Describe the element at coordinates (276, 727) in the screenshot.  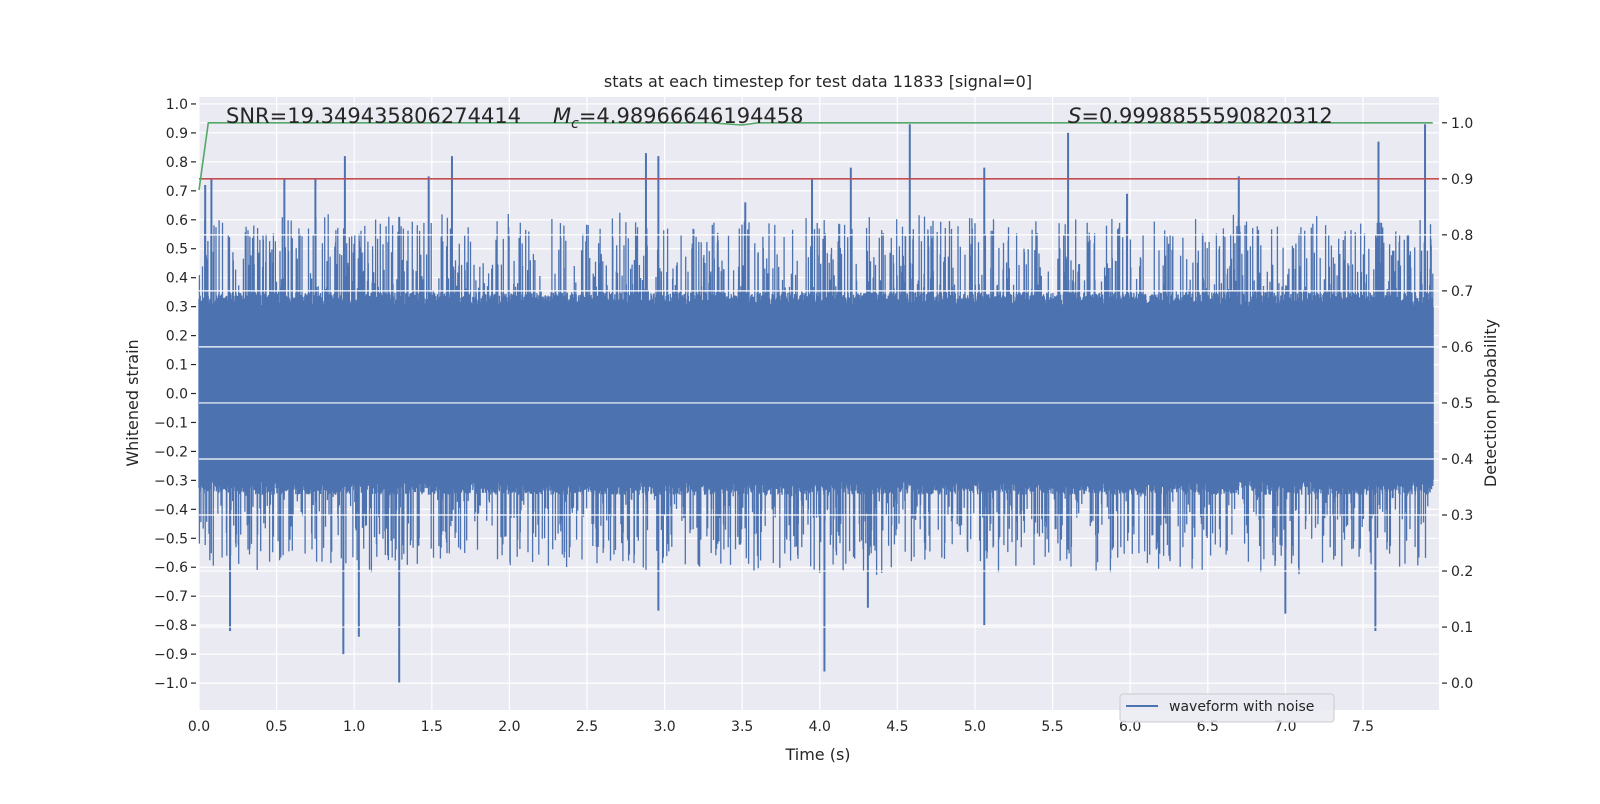
I see `x-tick-label: 0.5` at that location.